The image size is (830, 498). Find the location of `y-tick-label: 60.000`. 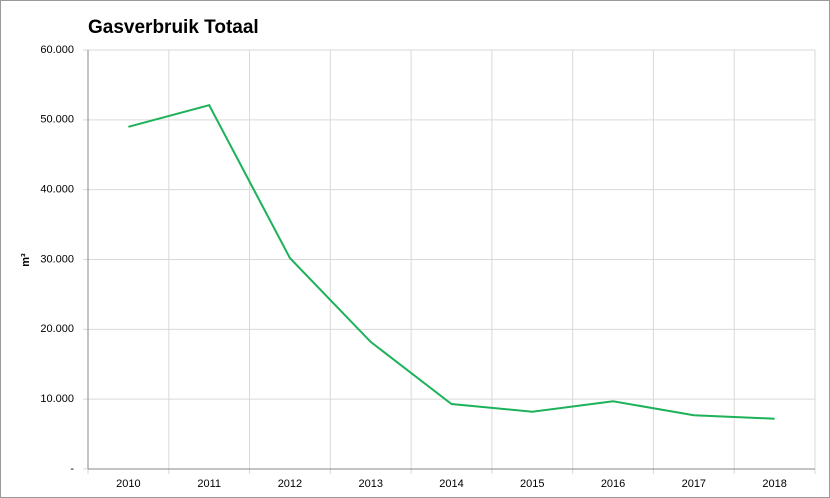

y-tick-label: 60.000 is located at coordinates (57, 50).